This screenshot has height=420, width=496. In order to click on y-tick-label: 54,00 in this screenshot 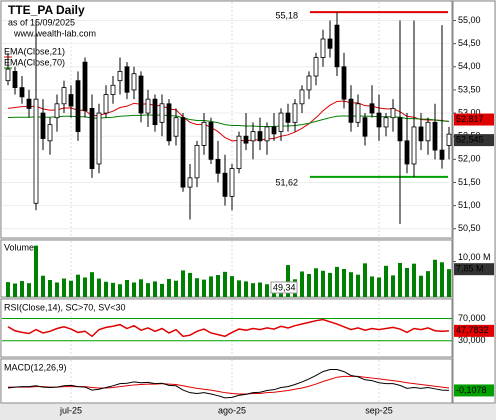, I will do `click(469, 66)`.